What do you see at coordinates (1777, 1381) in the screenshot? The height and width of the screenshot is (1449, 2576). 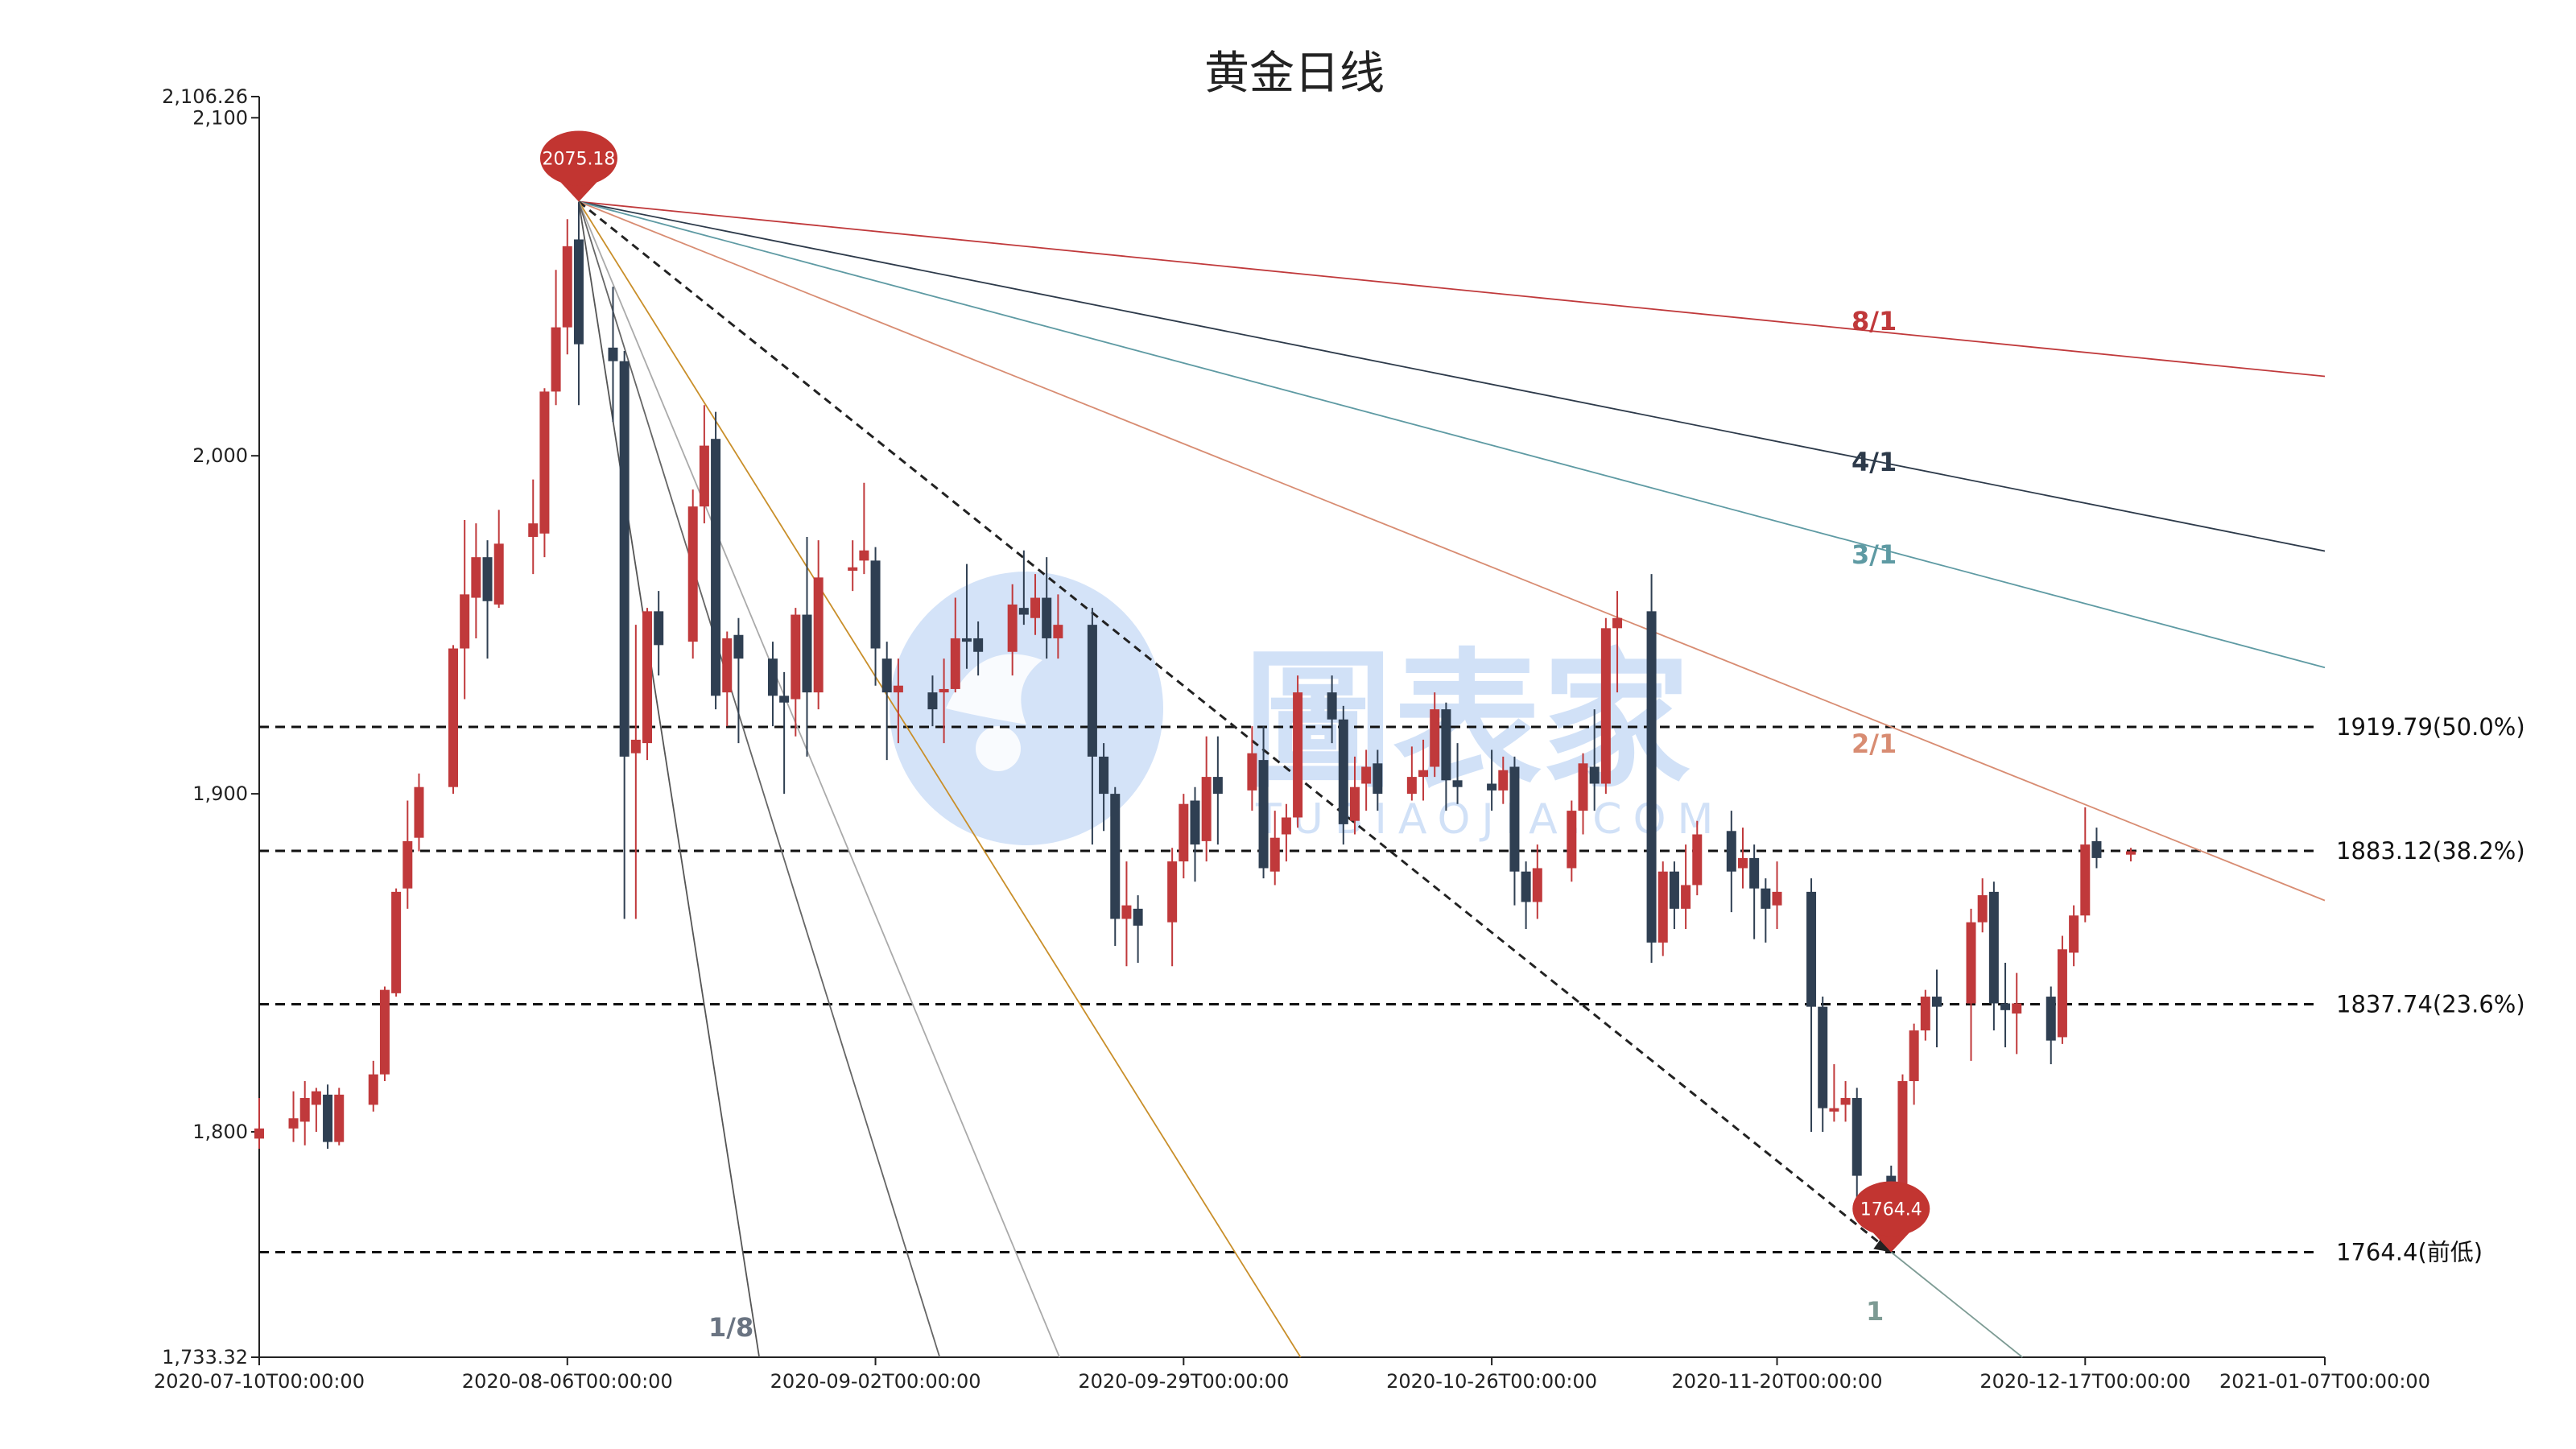 I see `x-tick-label: 2020-11-20T00:00:00` at bounding box center [1777, 1381].